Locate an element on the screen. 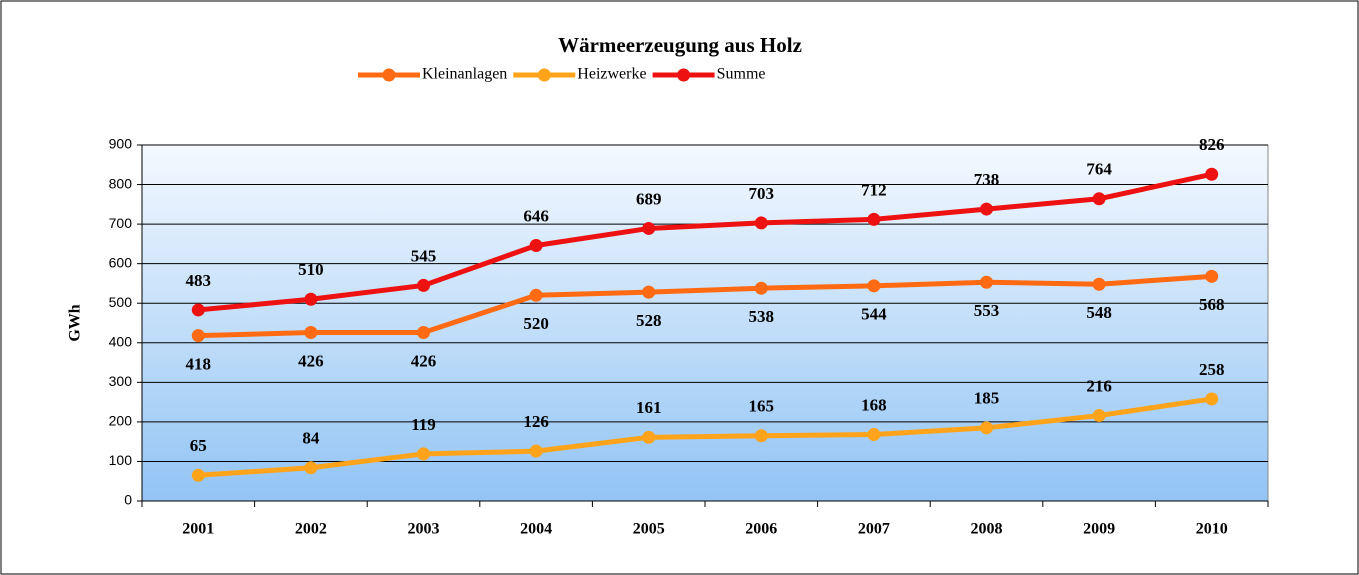 The image size is (1359, 575). x-tick-label: 2008 is located at coordinates (987, 529).